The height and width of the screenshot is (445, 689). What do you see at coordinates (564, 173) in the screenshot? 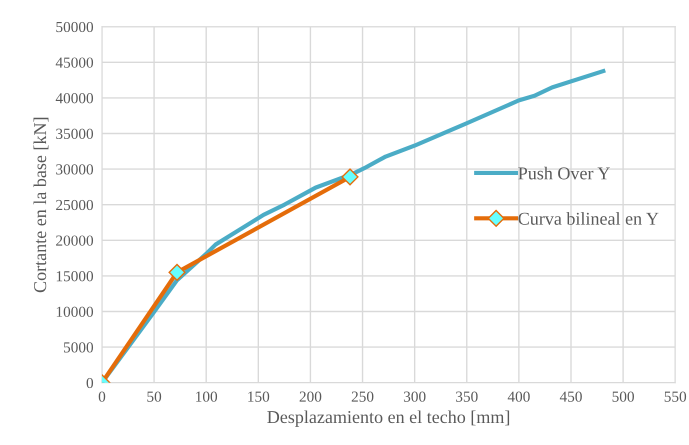
I see `legend-label: Push Over Y` at bounding box center [564, 173].